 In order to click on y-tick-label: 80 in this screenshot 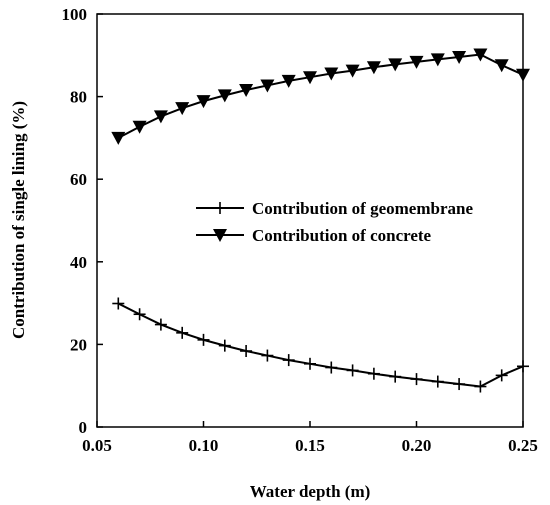, I will do `click(78, 97)`.